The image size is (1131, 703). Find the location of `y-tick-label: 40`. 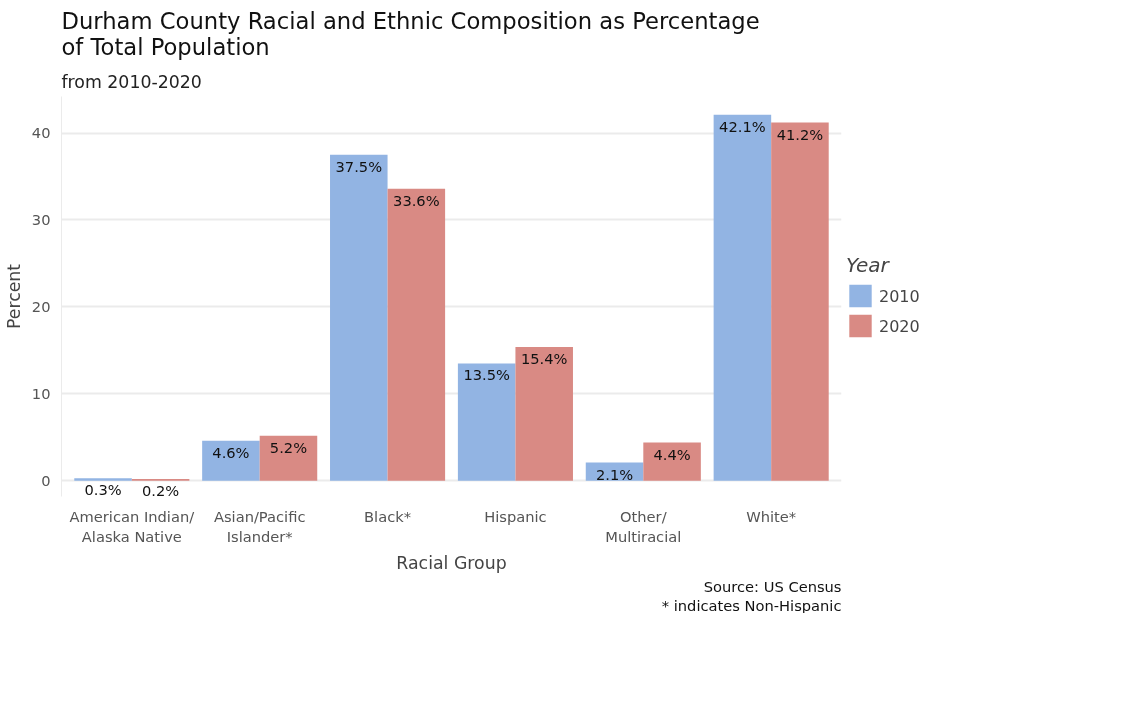

y-tick-label: 40 is located at coordinates (41, 133).